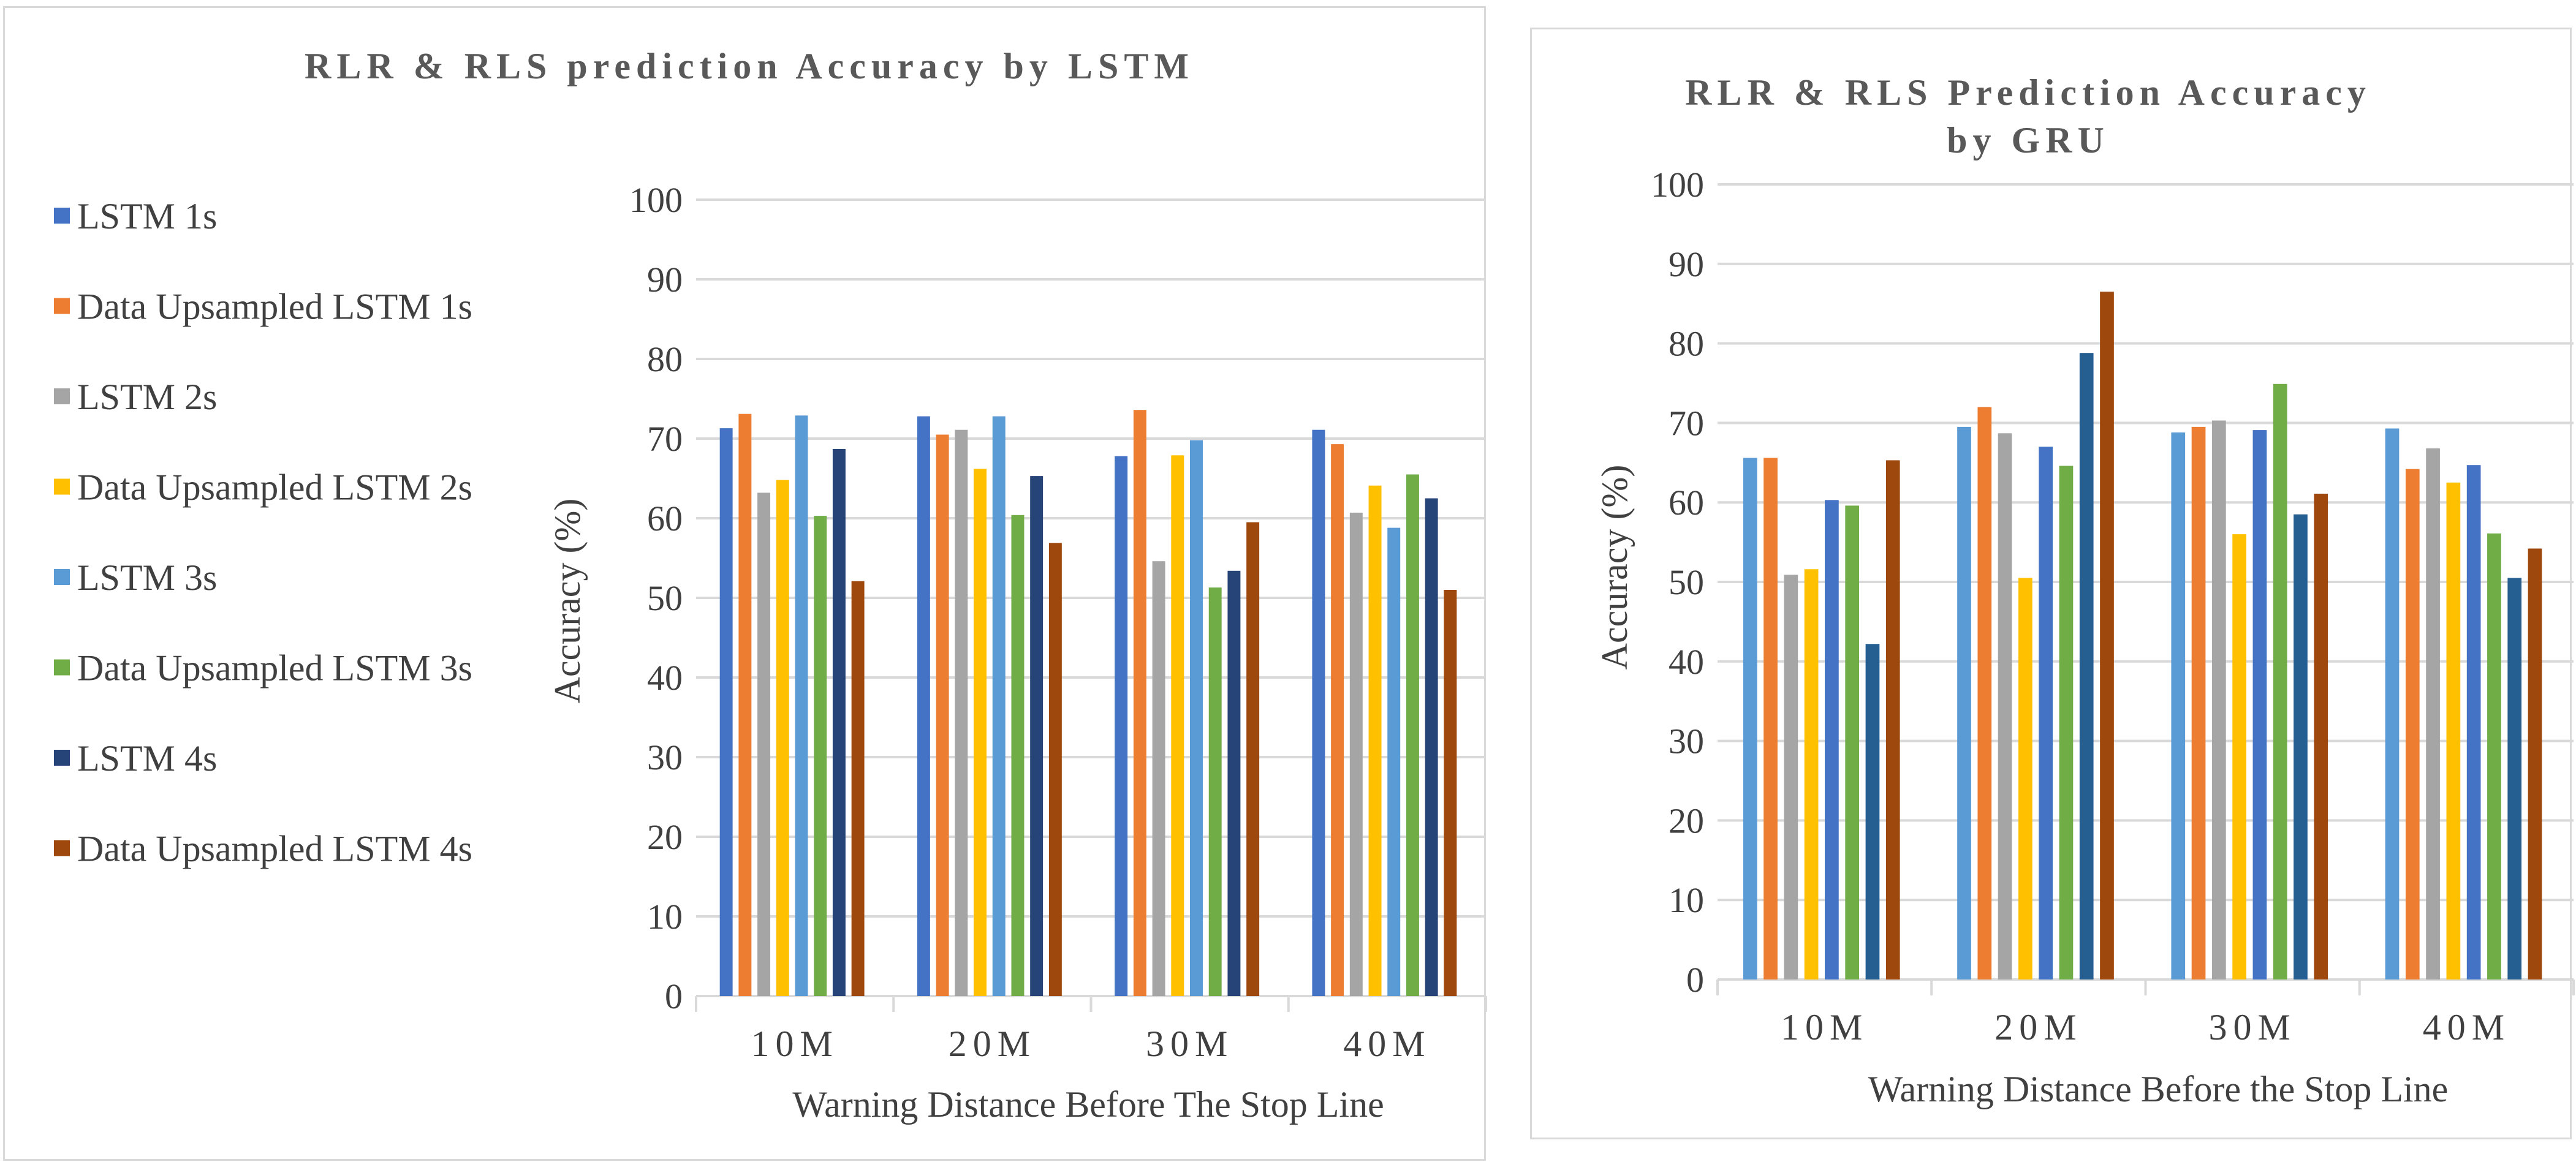 The width and height of the screenshot is (2576, 1170). Describe the element at coordinates (147, 397) in the screenshot. I see `legend-label: LSTM 2s` at that location.